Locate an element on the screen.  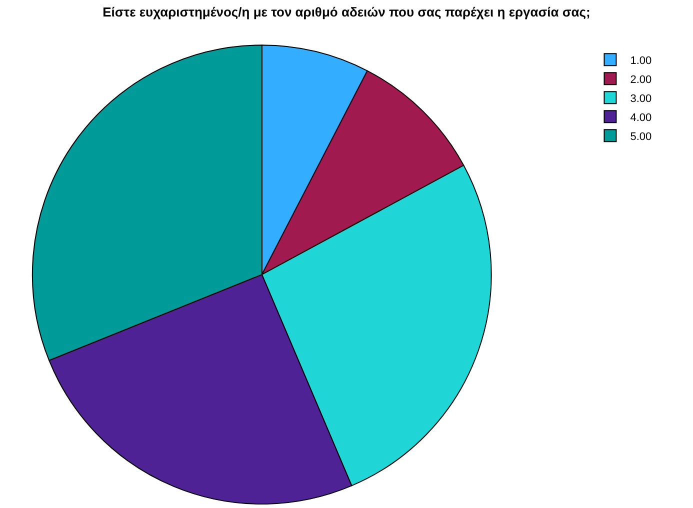
legend-label: 2.00 is located at coordinates (641, 80).